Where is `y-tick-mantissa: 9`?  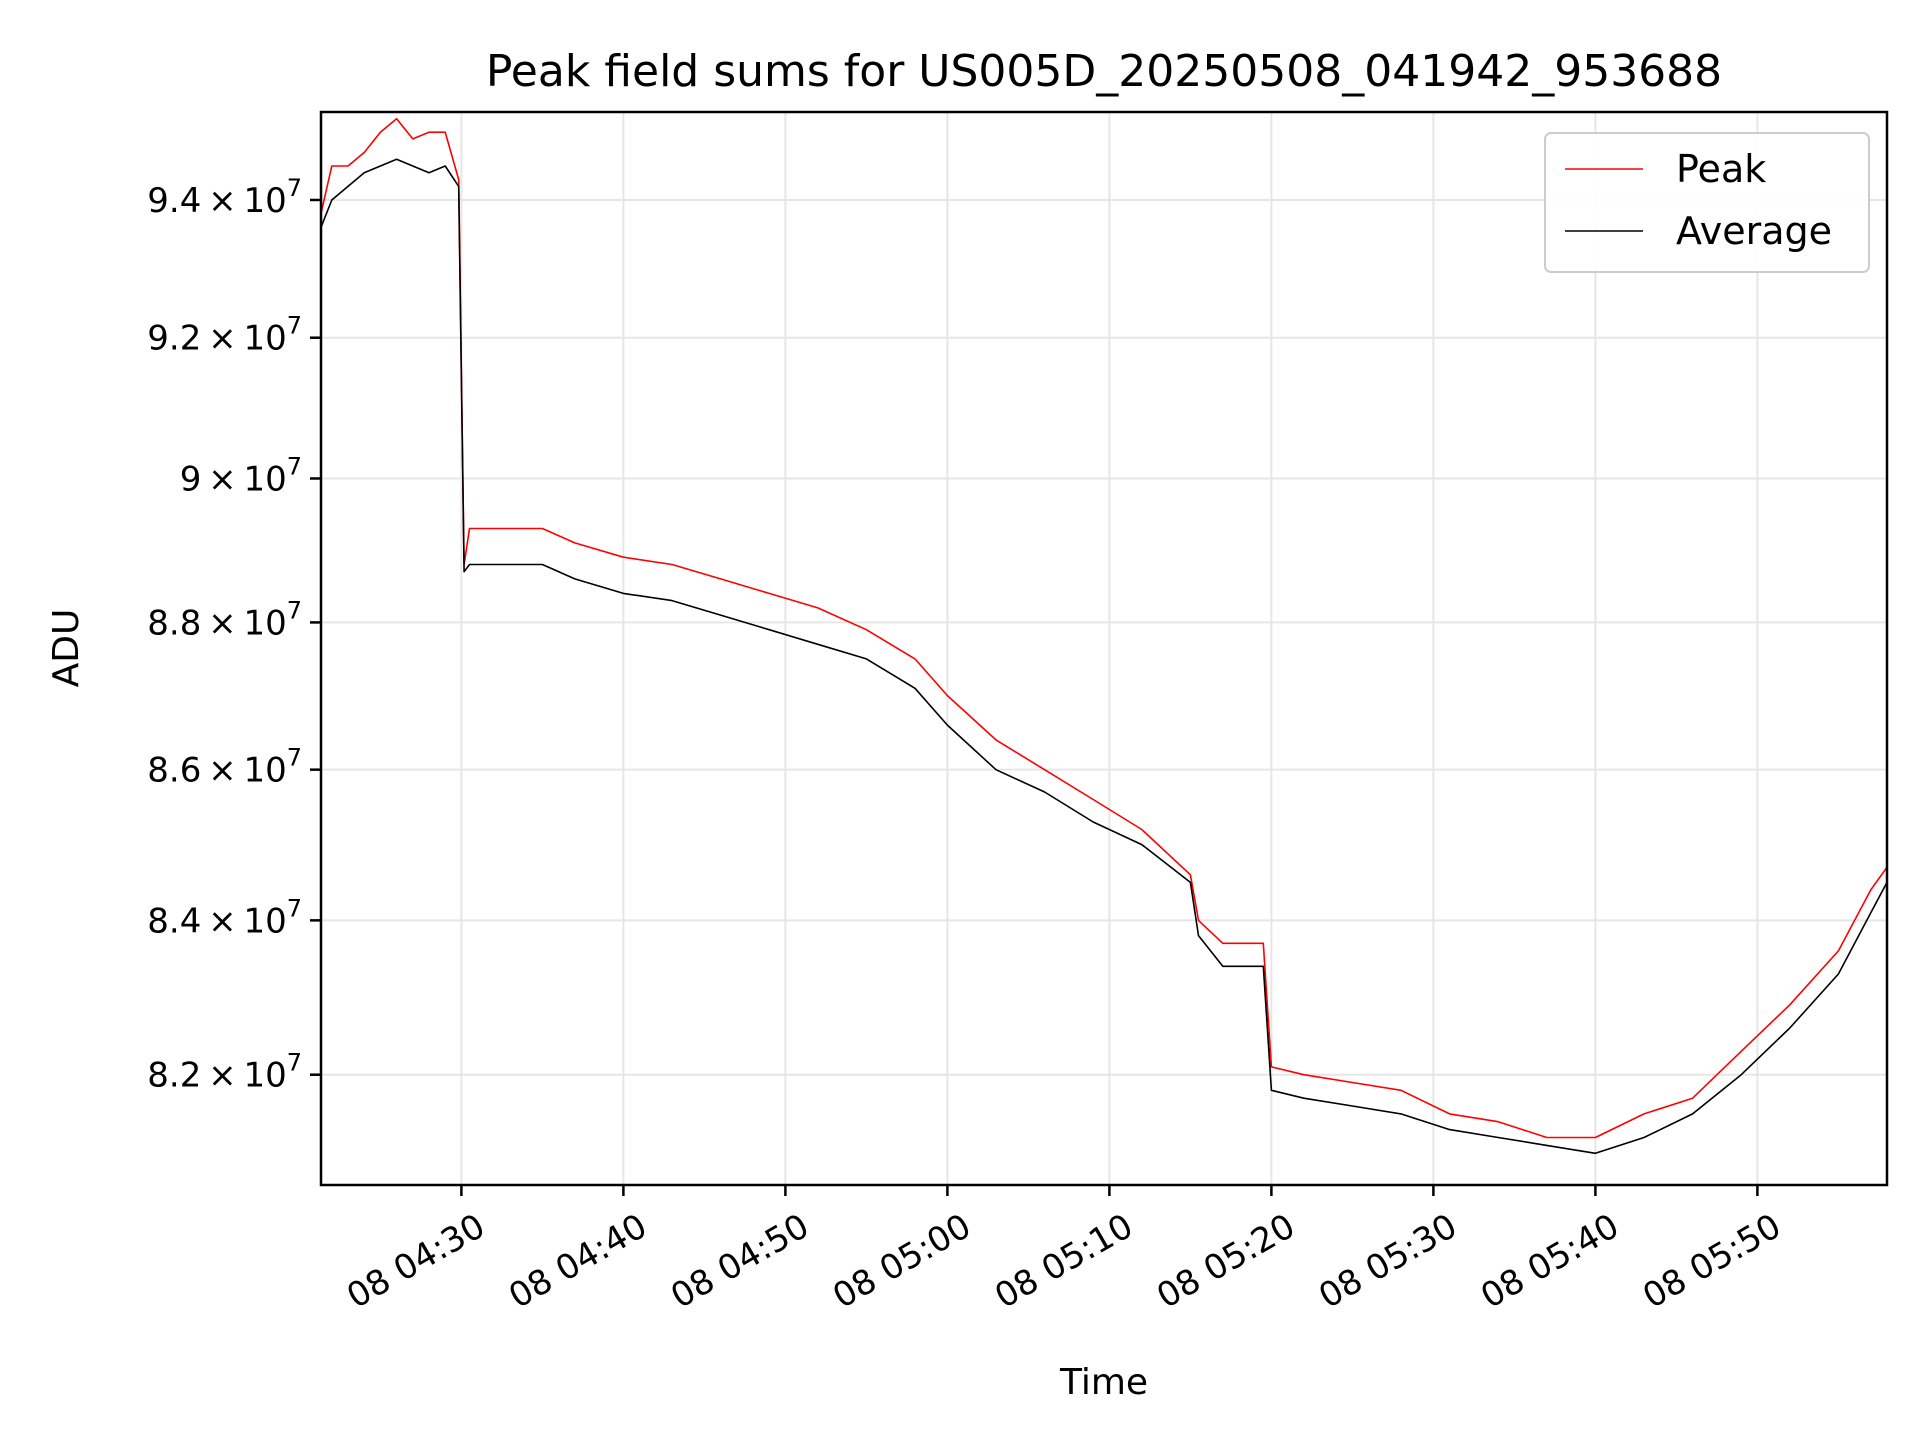
y-tick-mantissa: 9 is located at coordinates (191, 479).